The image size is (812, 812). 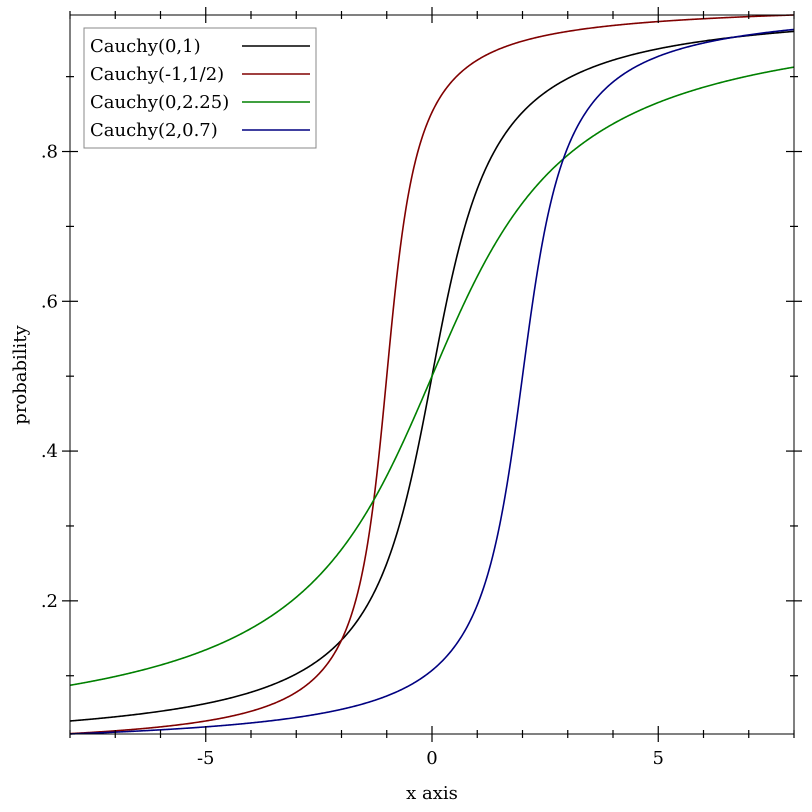 What do you see at coordinates (154, 130) in the screenshot?
I see `legend-label: Cauchy(2,0.7)` at bounding box center [154, 130].